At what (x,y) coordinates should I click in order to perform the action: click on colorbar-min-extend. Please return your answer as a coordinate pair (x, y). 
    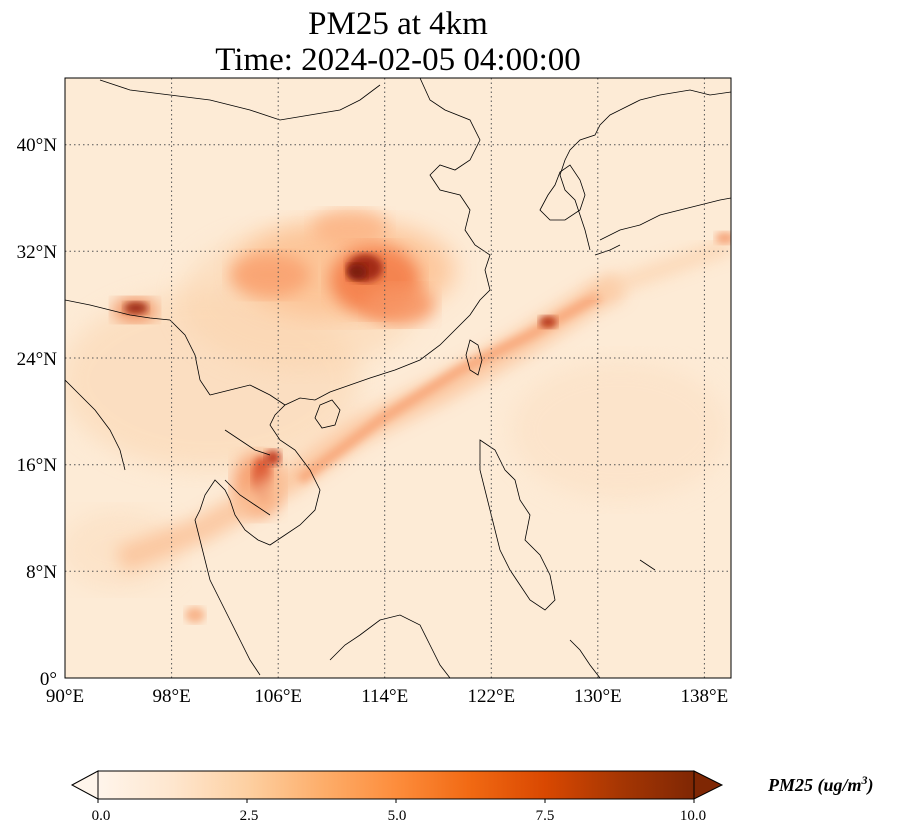
    Looking at the image, I should click on (84, 785).